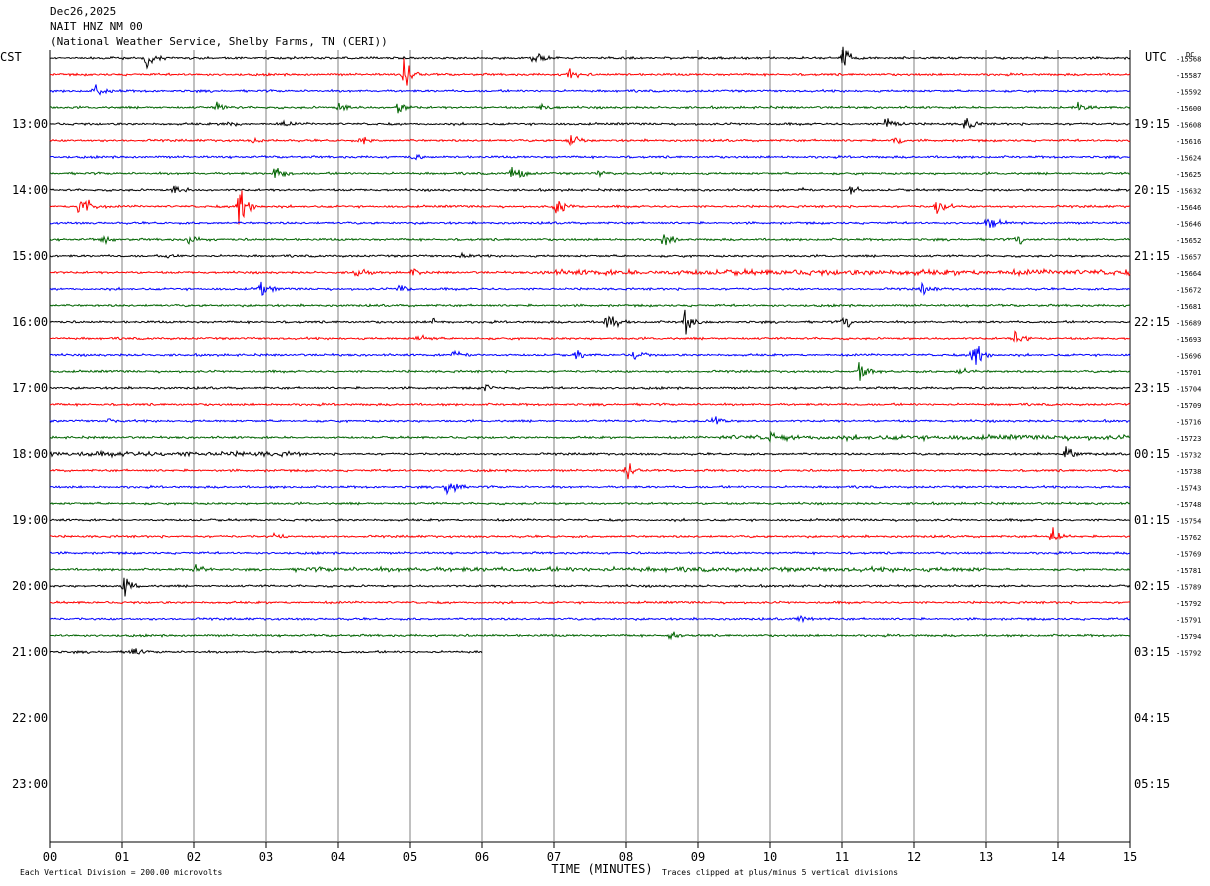 The width and height of the screenshot is (1210, 886). What do you see at coordinates (554, 857) in the screenshot?
I see `x-tick-label: 07` at bounding box center [554, 857].